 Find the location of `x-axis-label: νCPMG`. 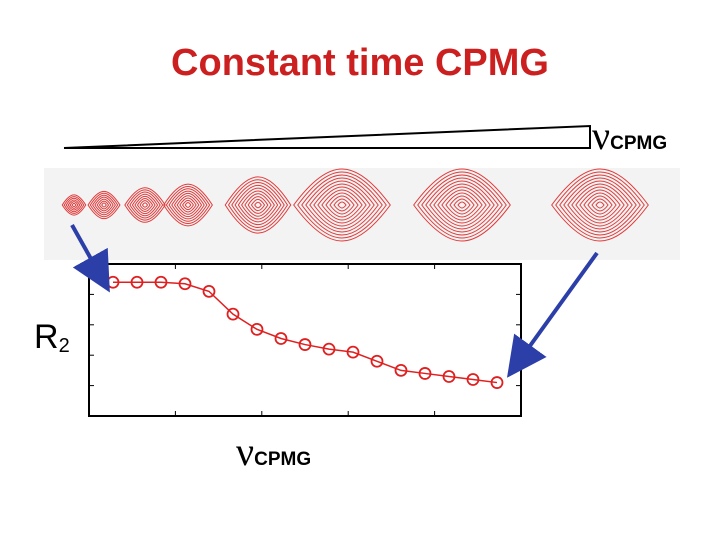

x-axis-label: νCPMG is located at coordinates (273, 451).